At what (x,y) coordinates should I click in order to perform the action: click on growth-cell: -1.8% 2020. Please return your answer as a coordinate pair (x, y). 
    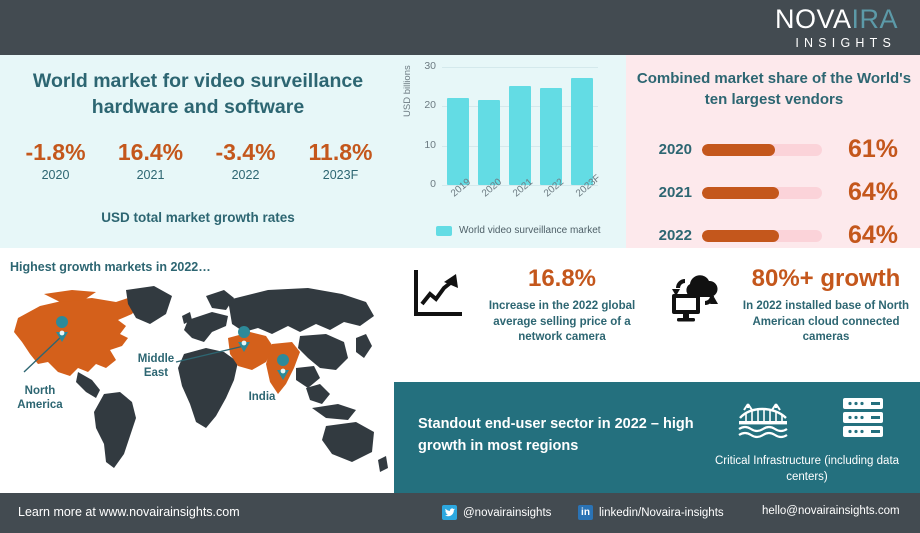
    Looking at the image, I should click on (55, 161).